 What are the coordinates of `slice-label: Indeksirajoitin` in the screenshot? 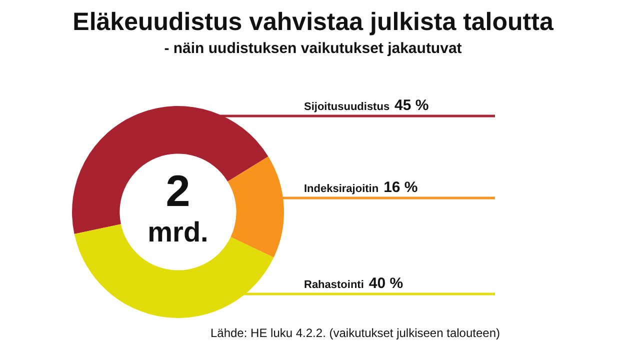 It's located at (341, 189).